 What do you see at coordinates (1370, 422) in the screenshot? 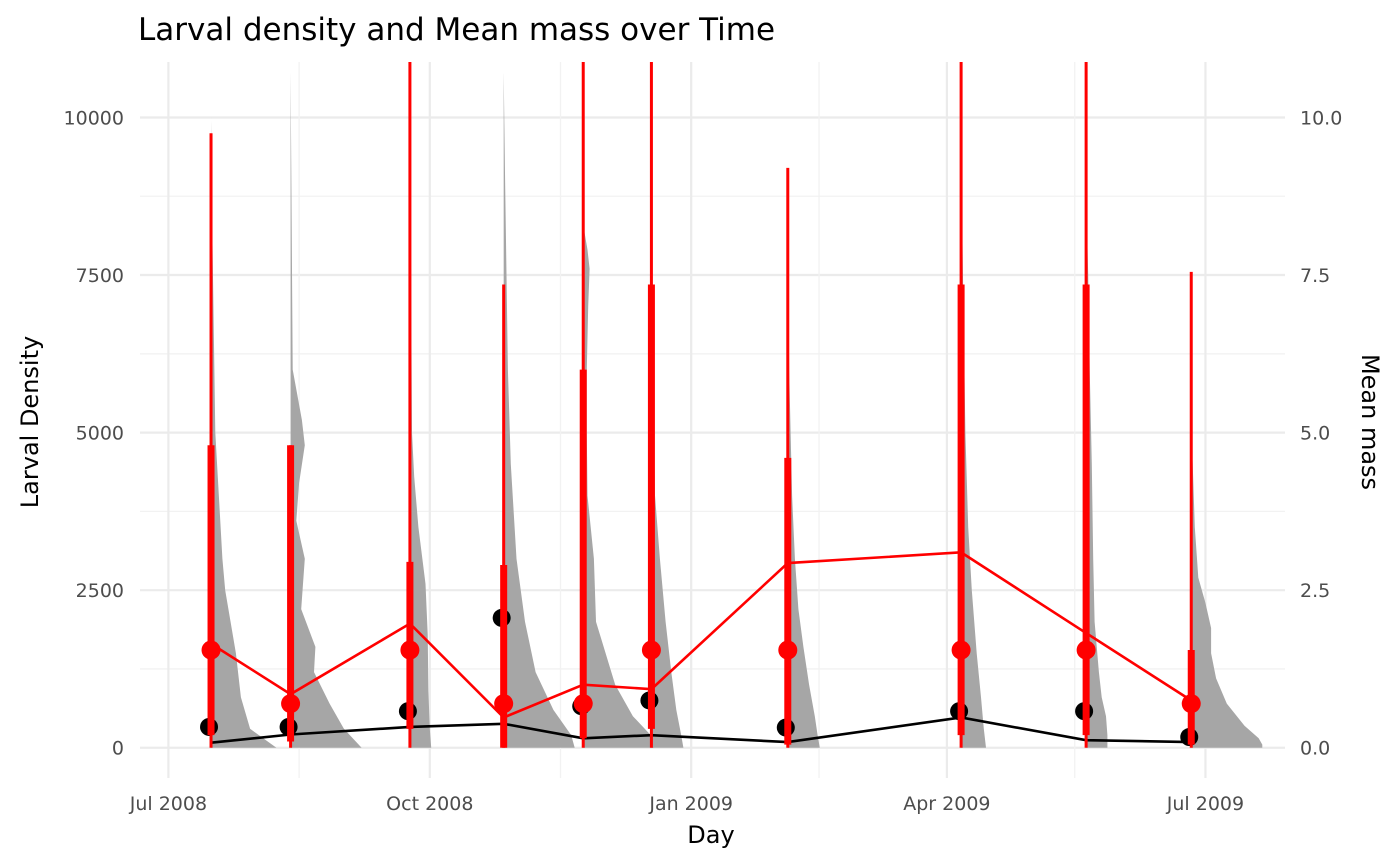
I see `y-right-axis-title: Mean mass` at bounding box center [1370, 422].